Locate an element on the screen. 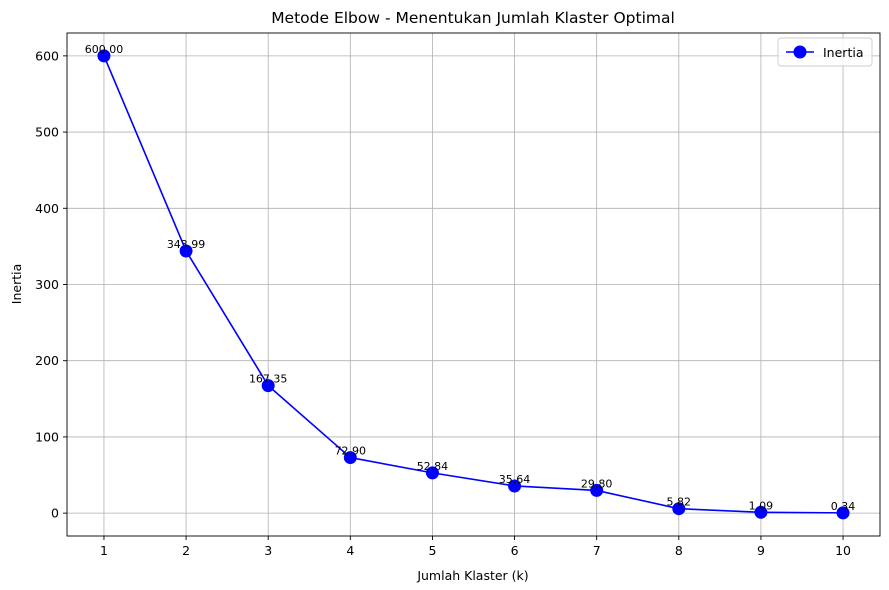  data-label: 1.09 is located at coordinates (761, 505).